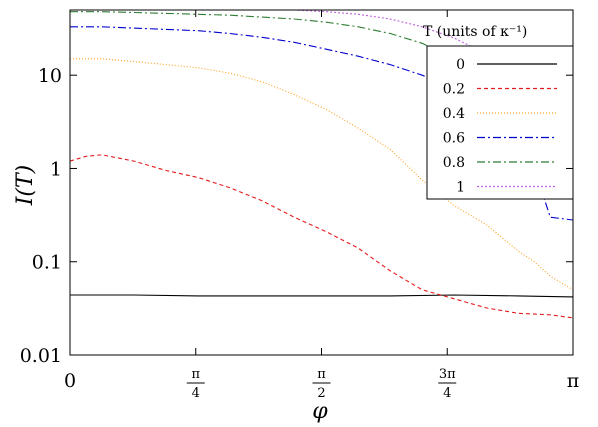  What do you see at coordinates (70, 381) in the screenshot?
I see `x-tick-label: 0` at bounding box center [70, 381].